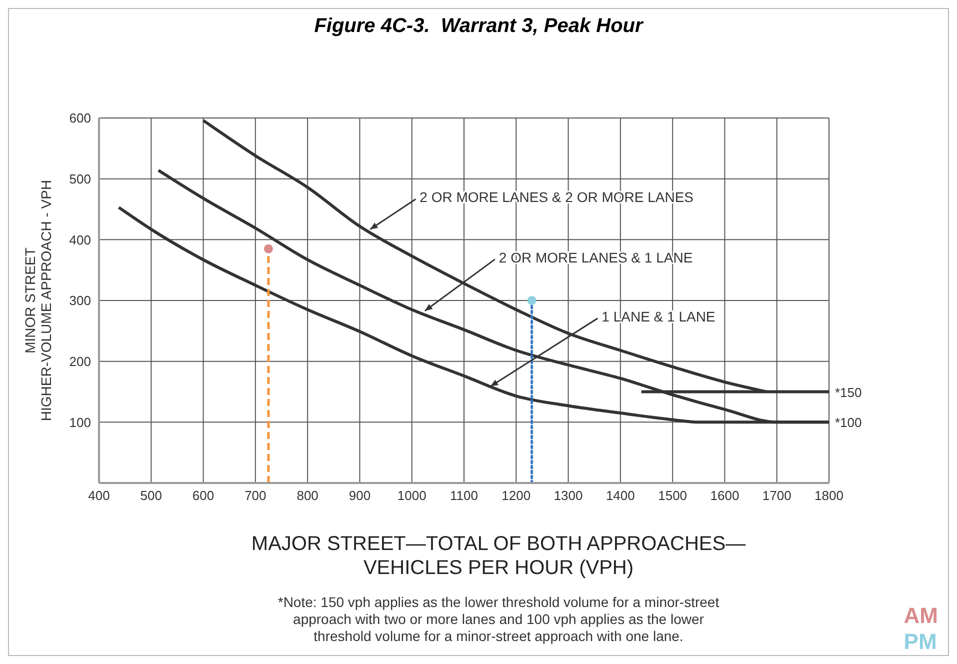 The width and height of the screenshot is (957, 664). Describe the element at coordinates (80, 118) in the screenshot. I see `y-tick-label: 600` at that location.